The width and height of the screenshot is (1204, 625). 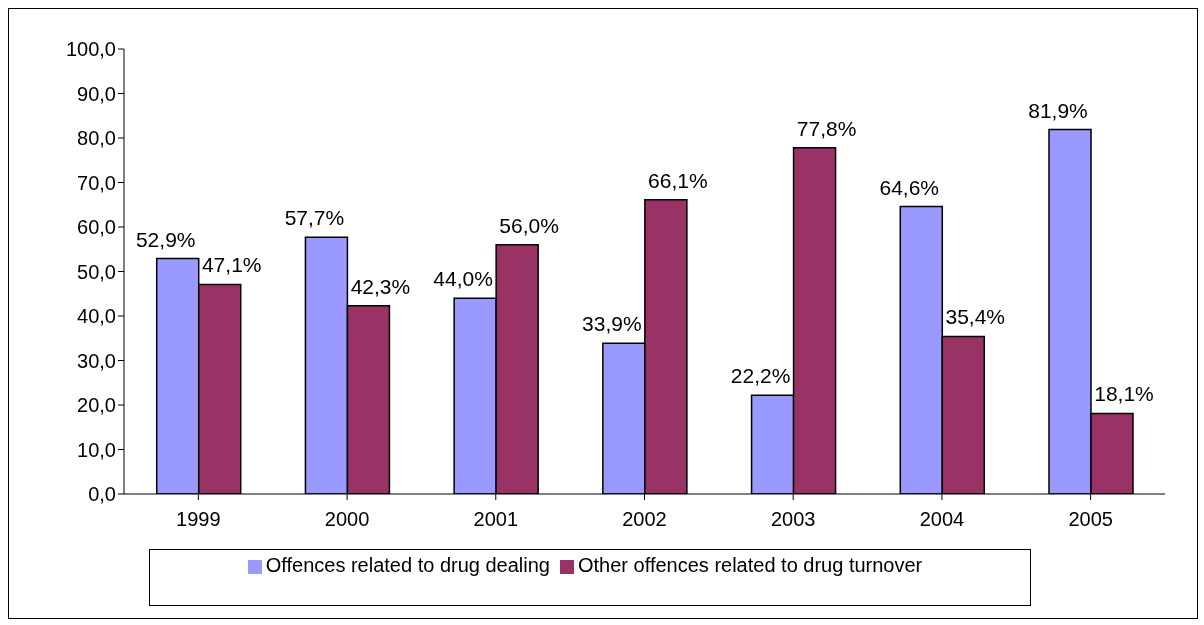 What do you see at coordinates (793, 519) in the screenshot?
I see `x-tick-label: 2003` at bounding box center [793, 519].